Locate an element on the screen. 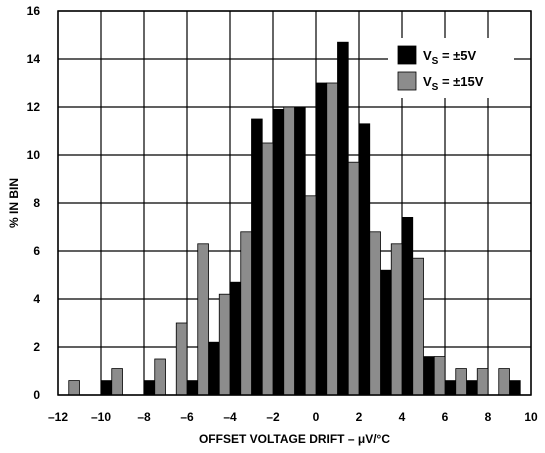 This screenshot has width=545, height=453. x-tick-label: –12 is located at coordinates (58, 417).